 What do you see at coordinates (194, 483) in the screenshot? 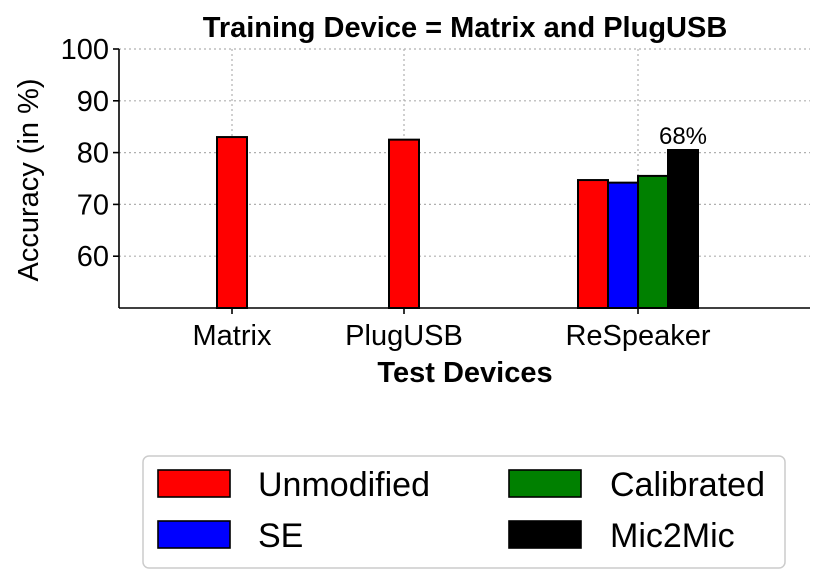
I see `legend-swatch-unmodified` at bounding box center [194, 483].